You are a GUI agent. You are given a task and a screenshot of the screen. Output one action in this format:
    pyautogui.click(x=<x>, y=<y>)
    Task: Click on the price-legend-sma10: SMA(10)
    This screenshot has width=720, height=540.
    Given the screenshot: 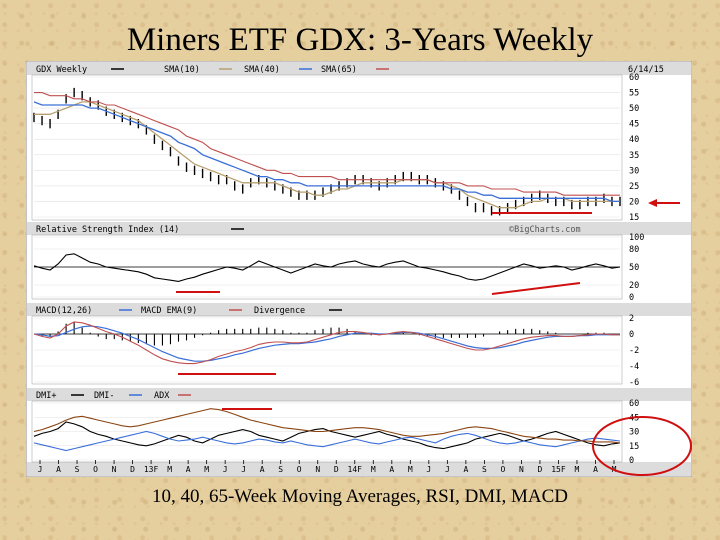 What is the action you would take?
    pyautogui.click(x=182, y=70)
    